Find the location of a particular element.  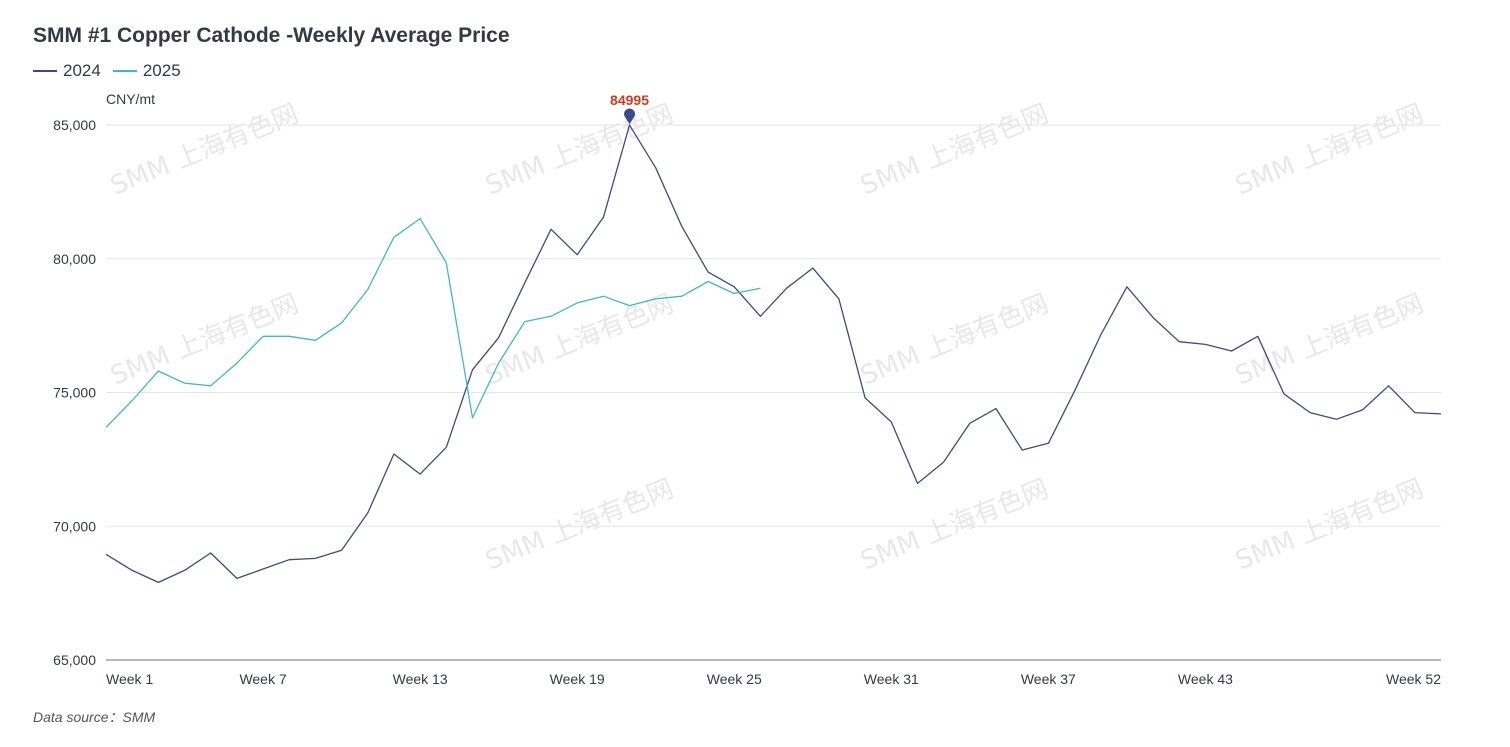

x-tick-label: Week 37 is located at coordinates (1048, 679).